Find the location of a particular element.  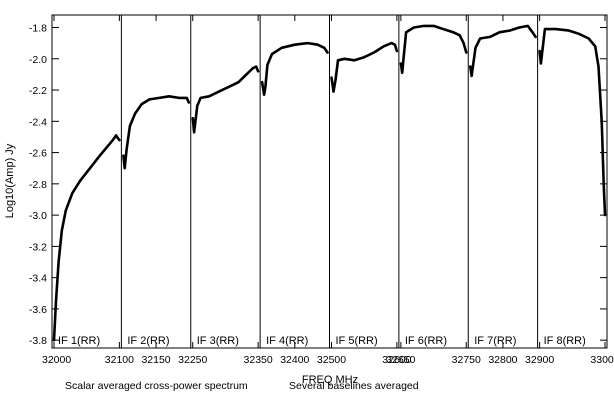

x-tick-label: 32250 is located at coordinates (192, 360).